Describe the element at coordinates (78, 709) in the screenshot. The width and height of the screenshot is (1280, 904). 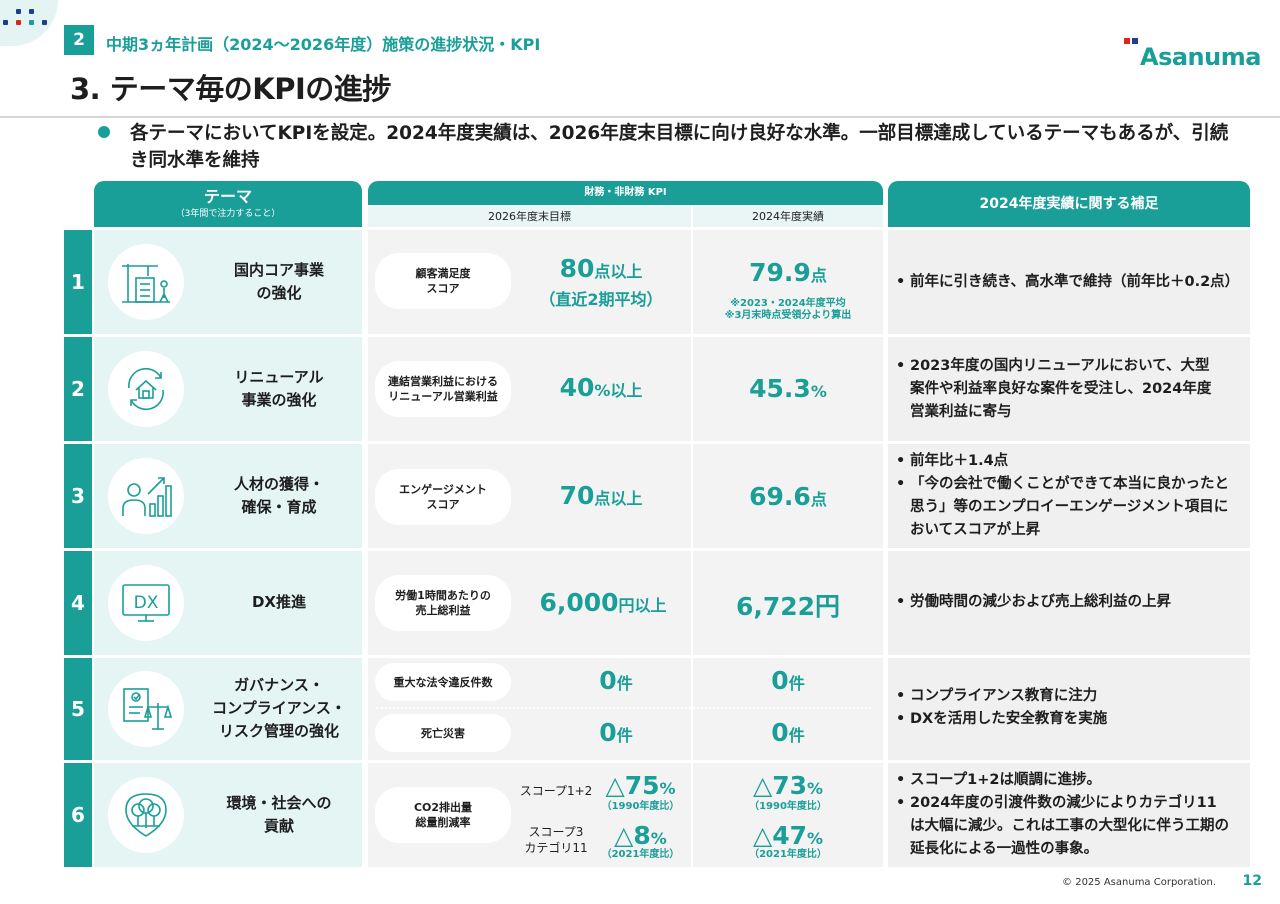
I see `row-number: 5` at that location.